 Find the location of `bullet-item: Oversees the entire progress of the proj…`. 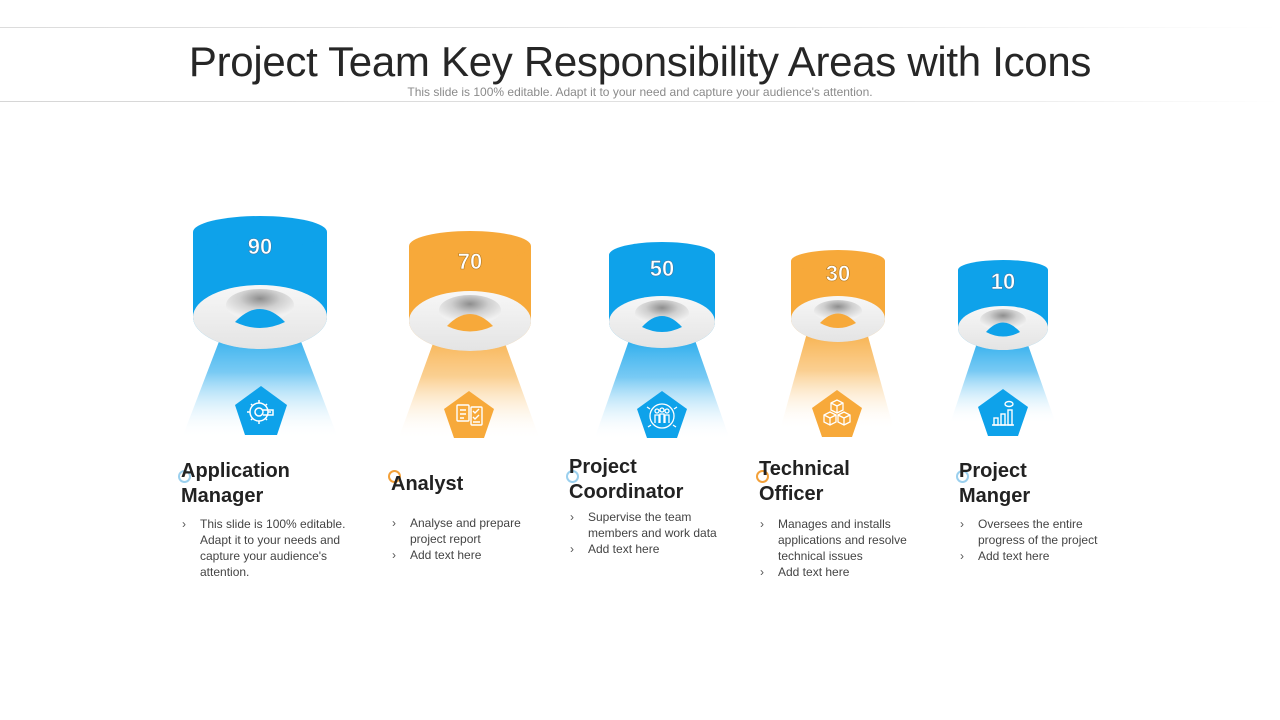

bullet-item: Oversees the entire progress of the proj… is located at coordinates (1034, 532).